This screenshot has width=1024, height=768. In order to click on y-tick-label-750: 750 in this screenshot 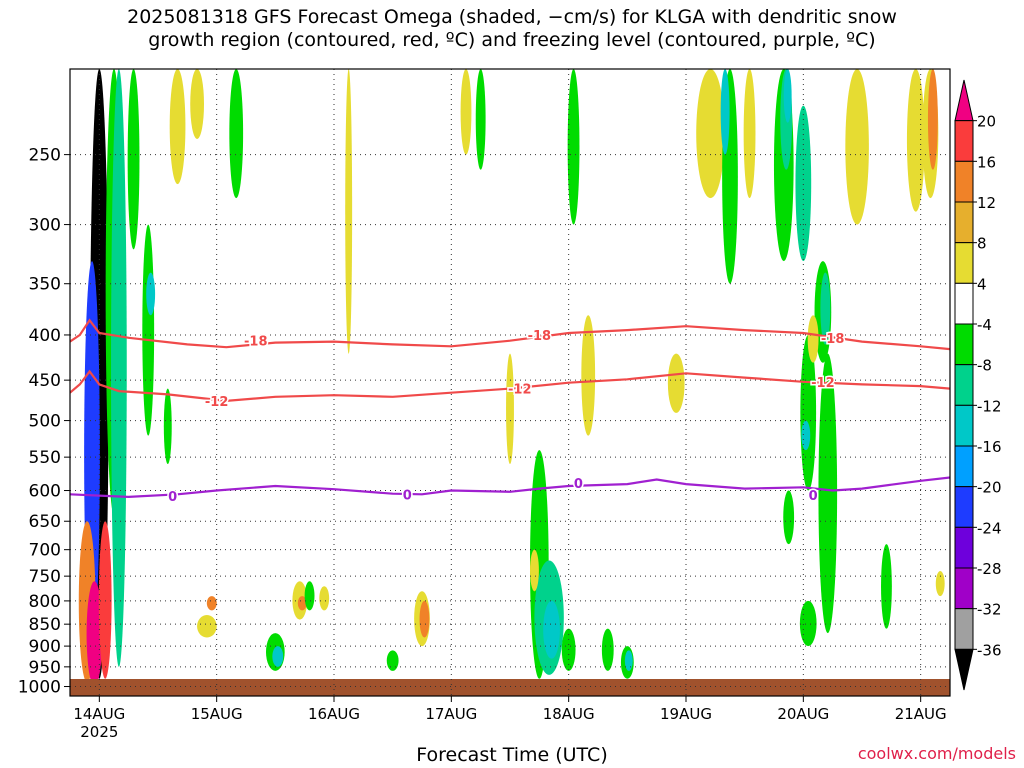, I will do `click(45, 577)`.